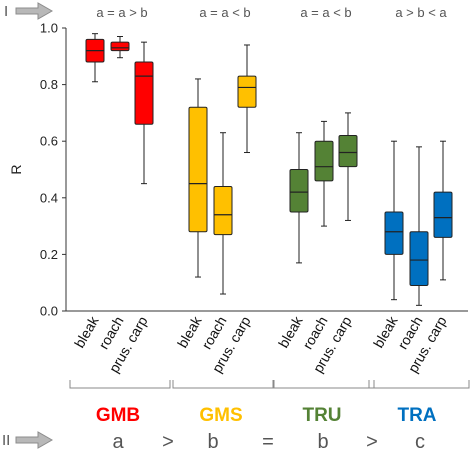 The image size is (474, 457). Describe the element at coordinates (299, 191) in the screenshot. I see `box-tru-0-box` at that location.